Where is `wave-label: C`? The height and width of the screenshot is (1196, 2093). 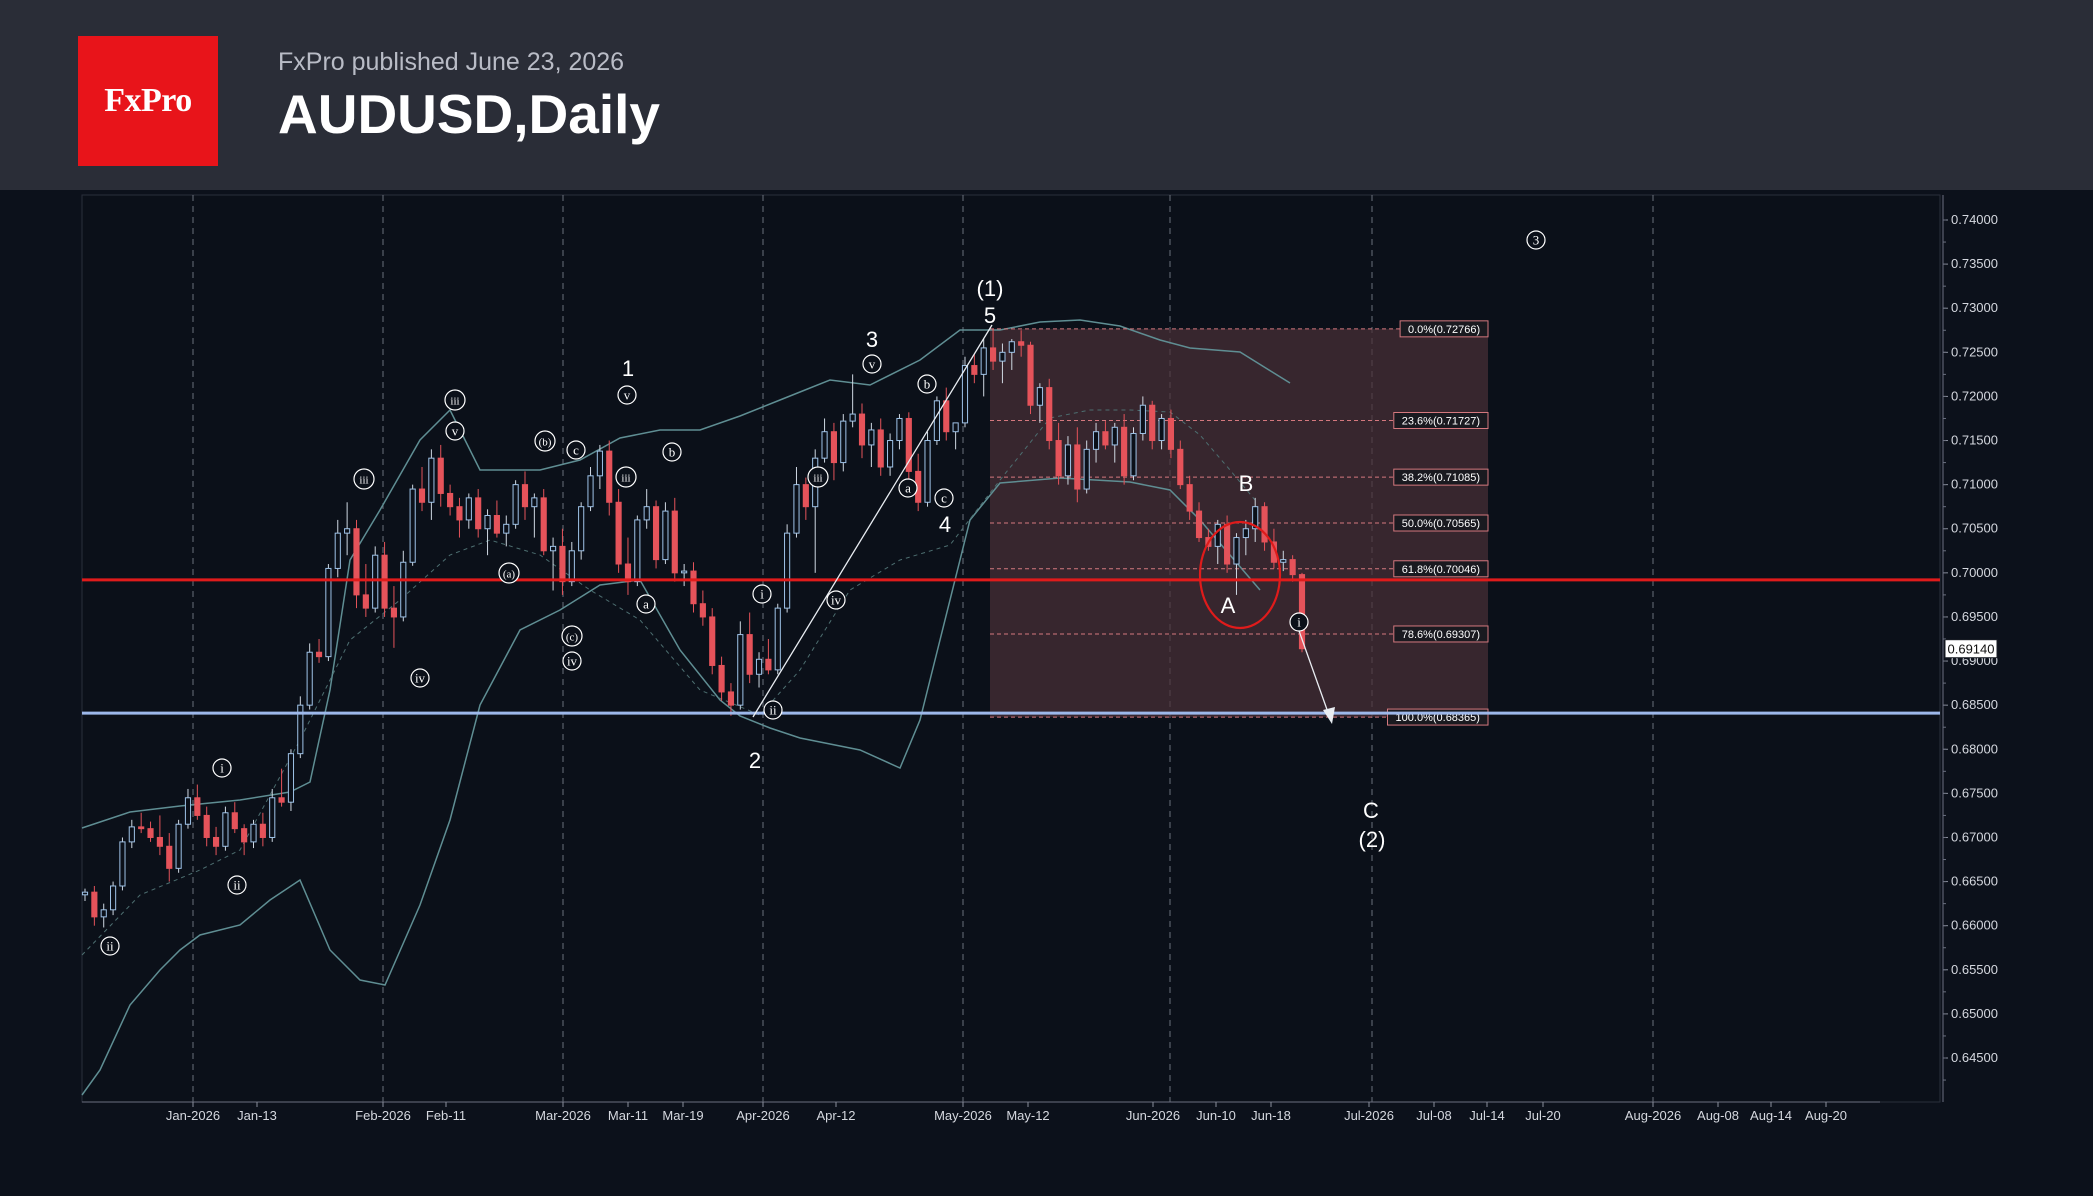 wave-label: C is located at coordinates (1371, 810).